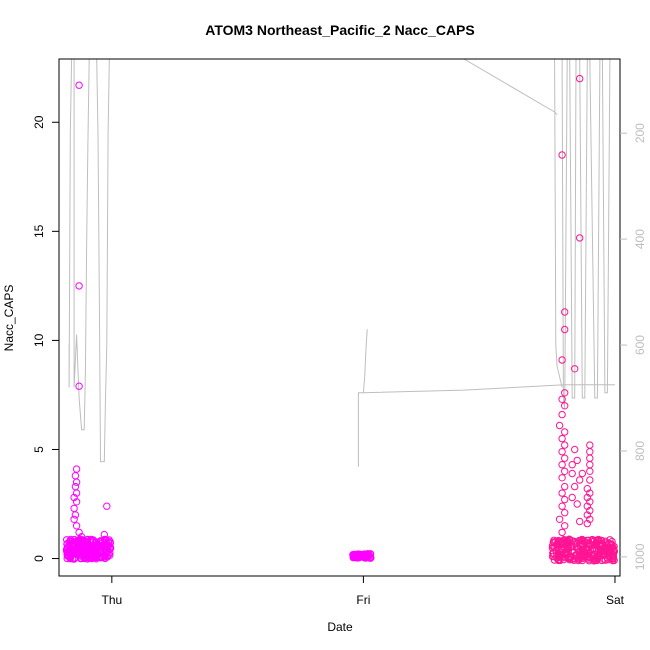 The height and width of the screenshot is (650, 650). What do you see at coordinates (39, 340) in the screenshot?
I see `y-tick-label: 10` at bounding box center [39, 340].